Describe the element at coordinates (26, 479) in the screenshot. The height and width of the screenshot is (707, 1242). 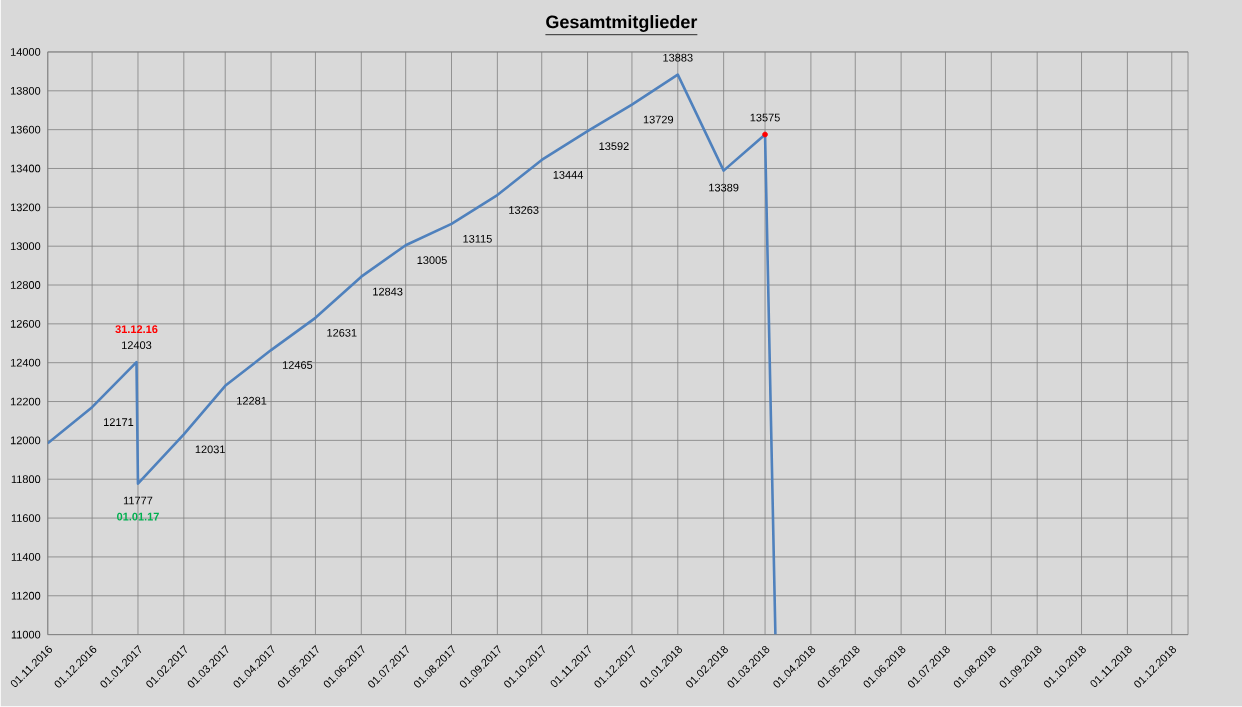
I see `y-tick-label: 11800` at that location.